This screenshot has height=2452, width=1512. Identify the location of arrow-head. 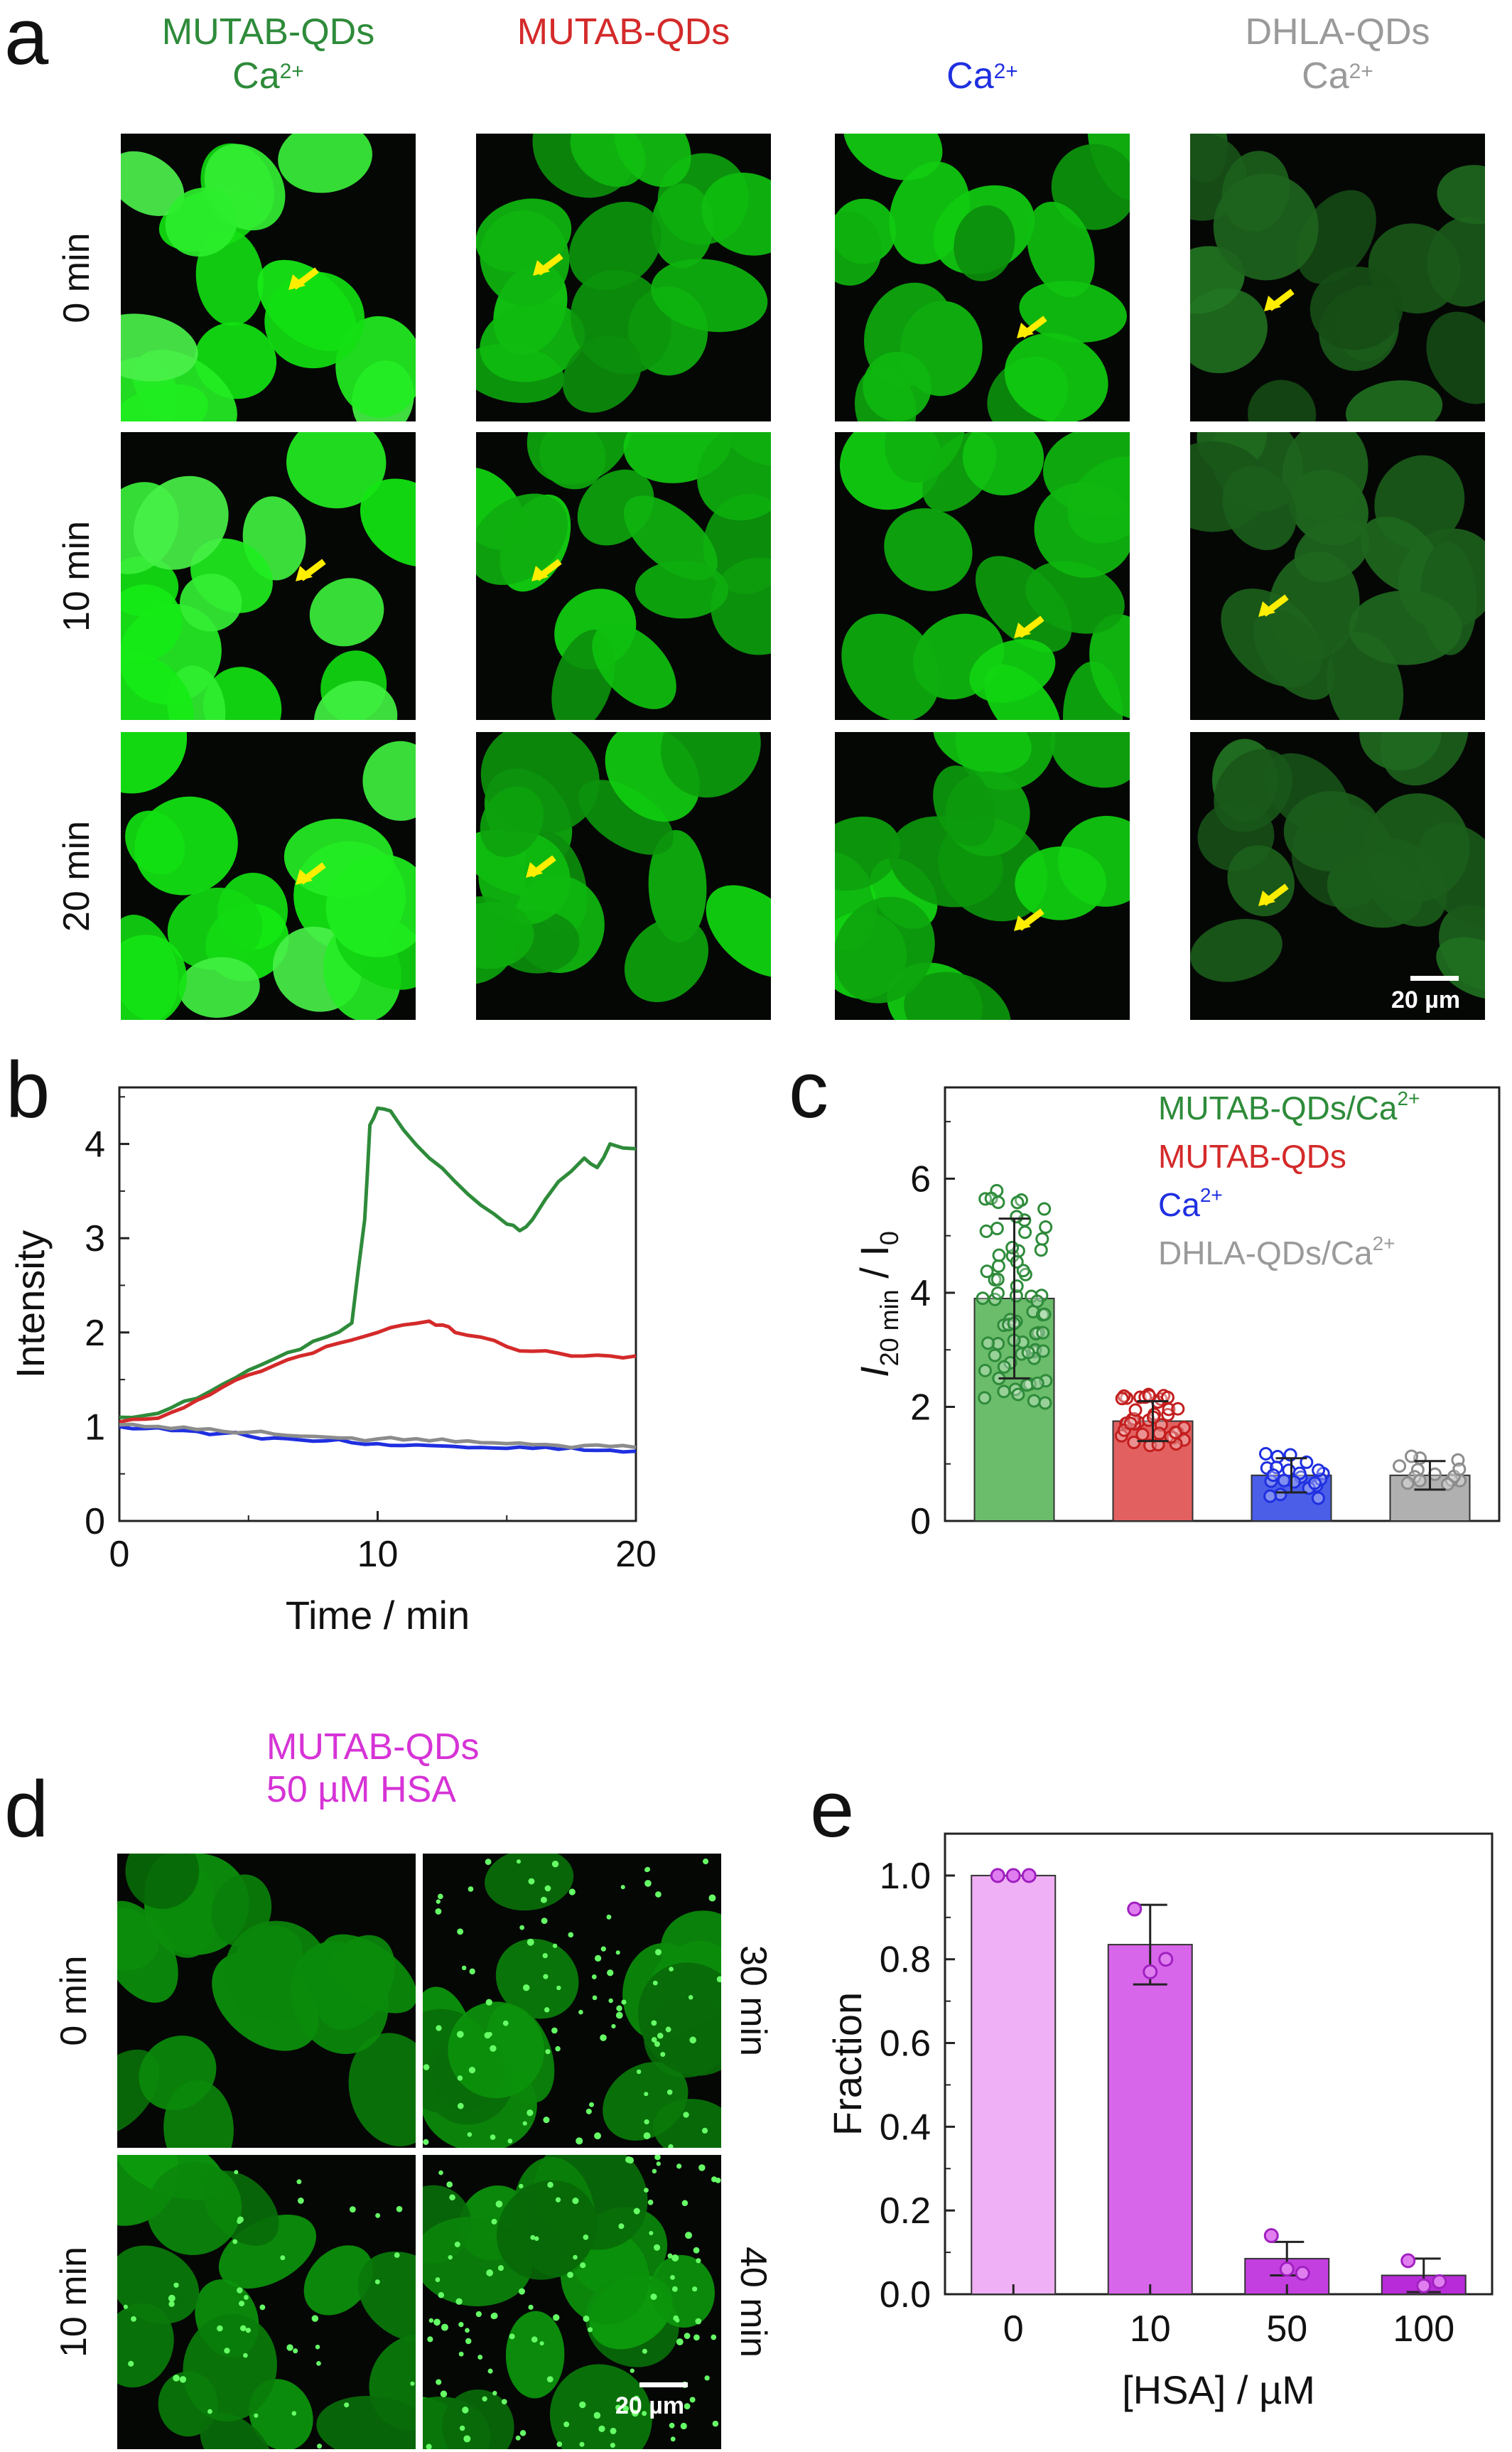
(1266, 609).